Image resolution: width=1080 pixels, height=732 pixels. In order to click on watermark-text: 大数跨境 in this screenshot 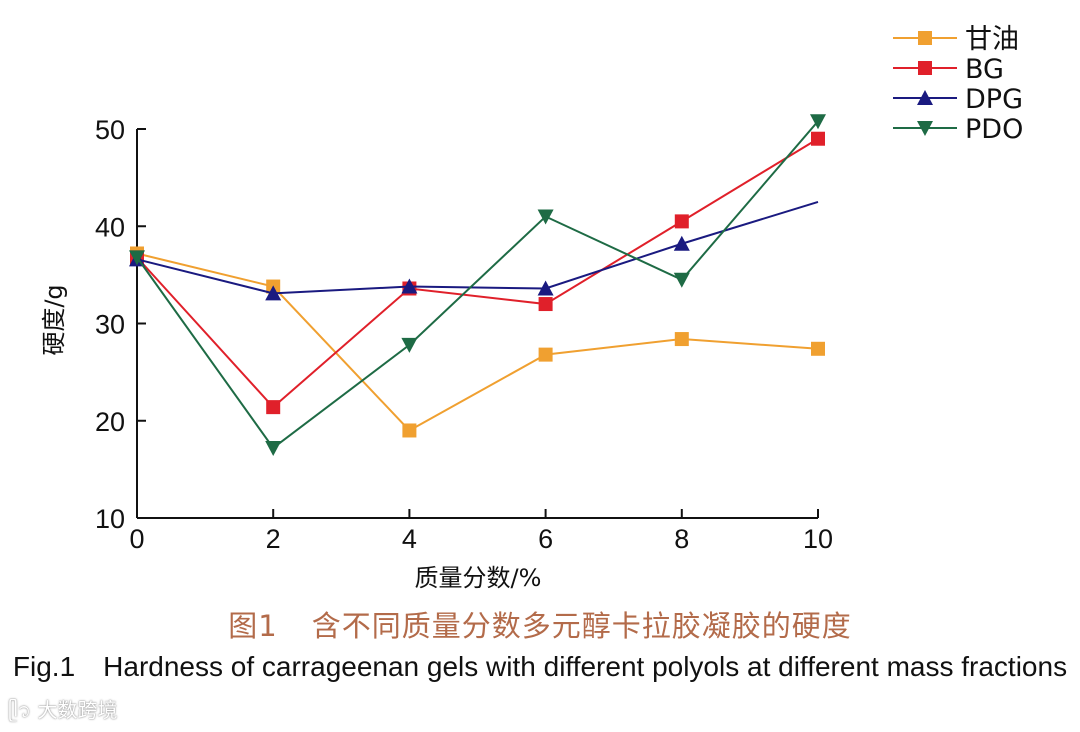, I will do `click(77, 710)`.